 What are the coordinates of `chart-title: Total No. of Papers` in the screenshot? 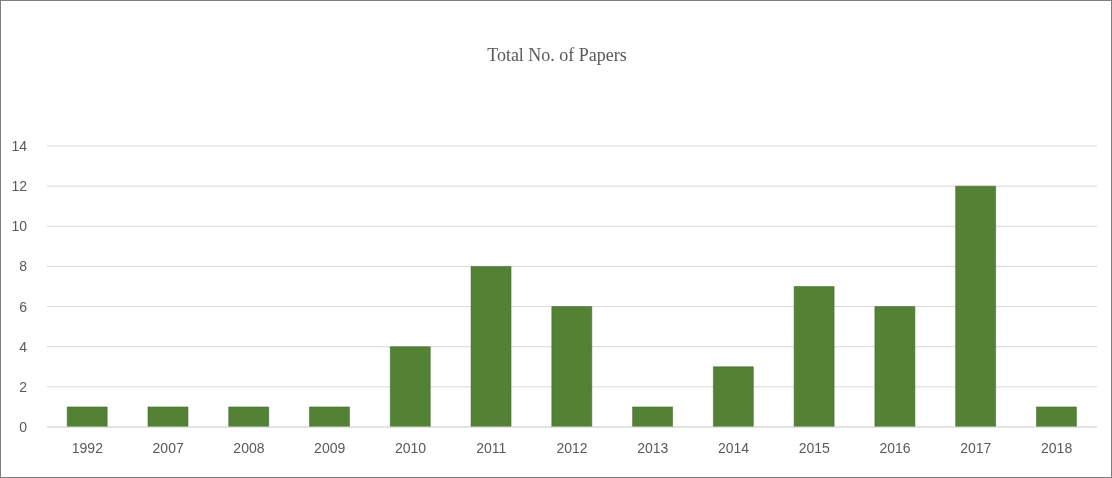 It's located at (557, 55).